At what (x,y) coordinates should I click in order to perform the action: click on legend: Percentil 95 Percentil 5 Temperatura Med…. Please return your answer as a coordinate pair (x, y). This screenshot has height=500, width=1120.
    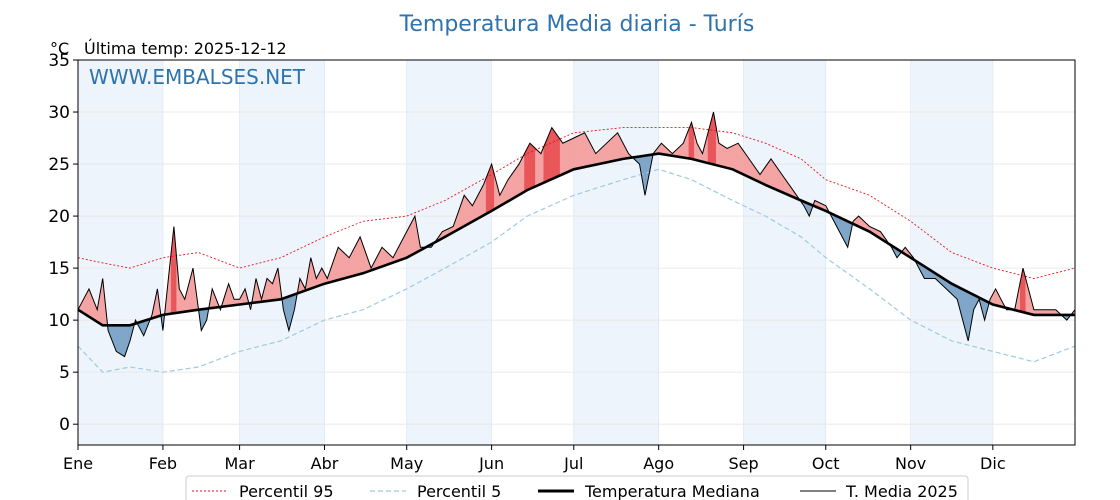
    Looking at the image, I should click on (577, 487).